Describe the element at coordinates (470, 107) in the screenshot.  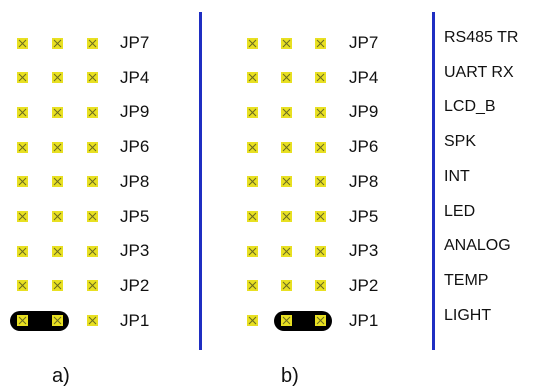
I see `function-label-2: LCD_B` at that location.